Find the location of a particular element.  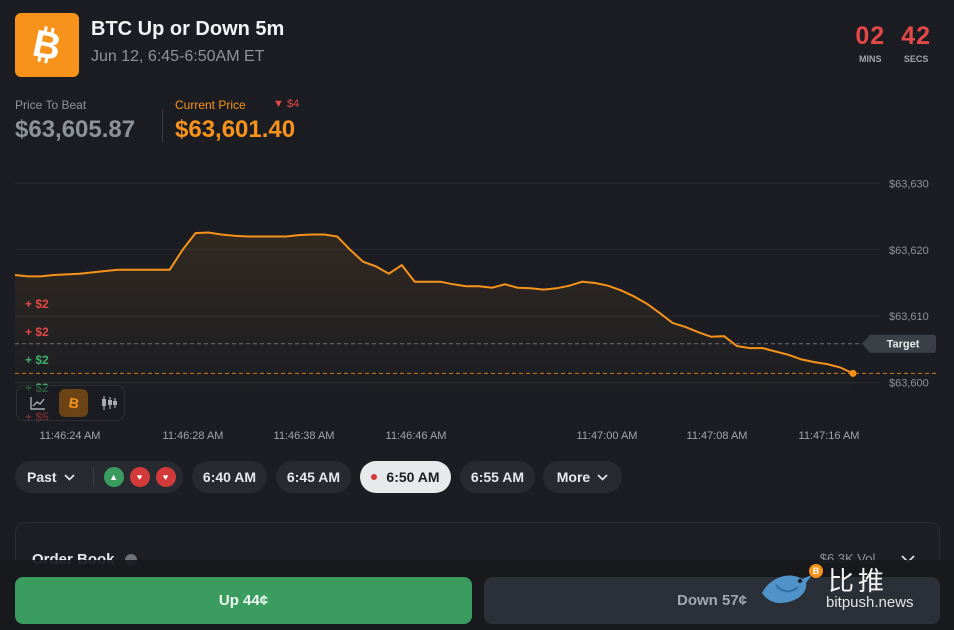

x-tick-label: 11:46:24 AM is located at coordinates (70, 436).